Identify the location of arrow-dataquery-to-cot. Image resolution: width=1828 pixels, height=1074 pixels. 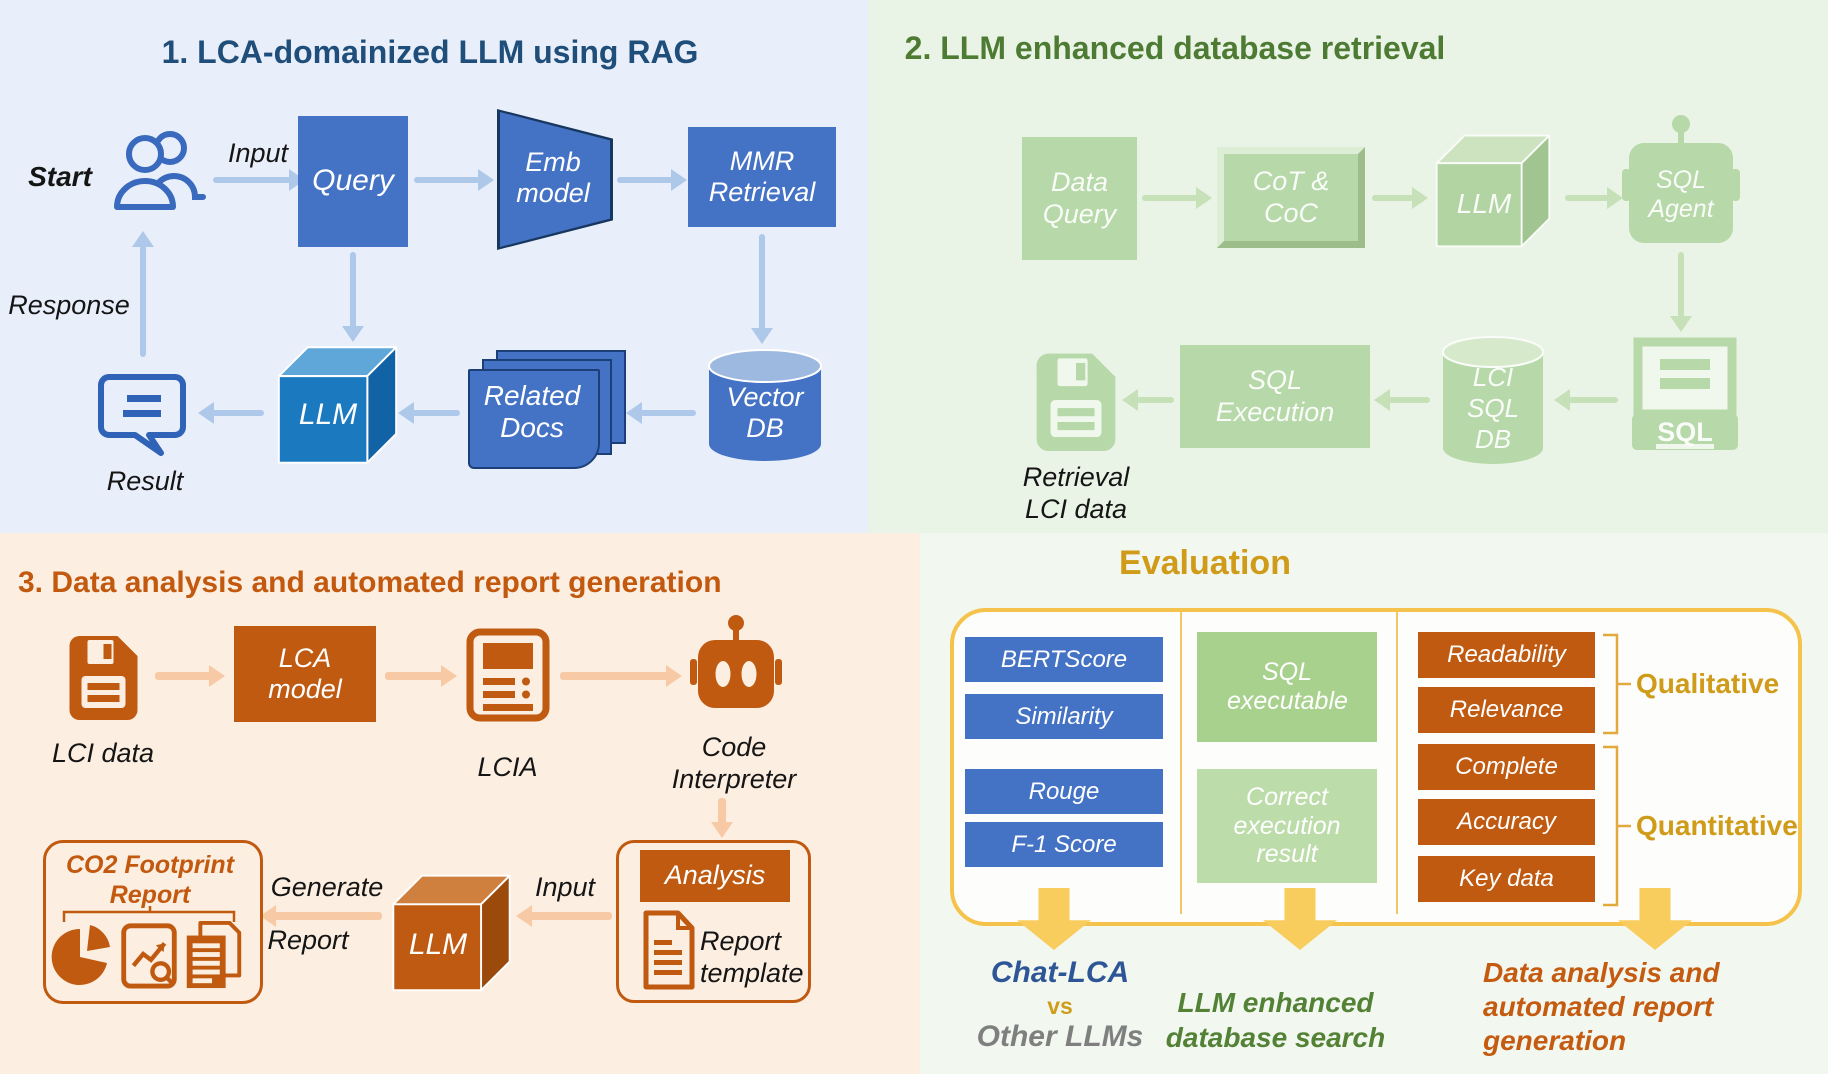
(1170, 198).